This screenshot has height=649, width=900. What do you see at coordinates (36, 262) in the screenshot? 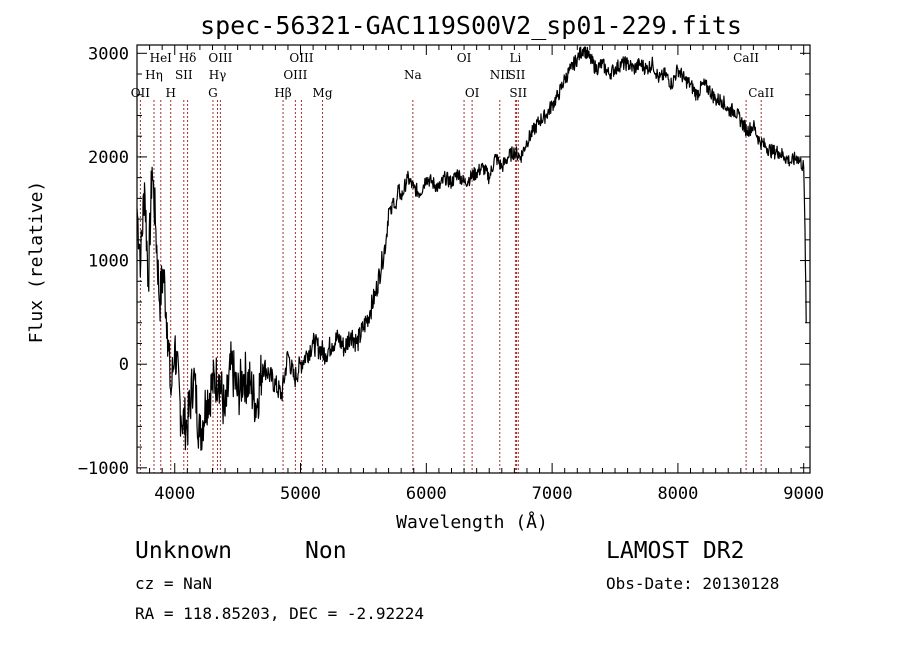
I see `y-axis-label: Flux (relative)` at bounding box center [36, 262].